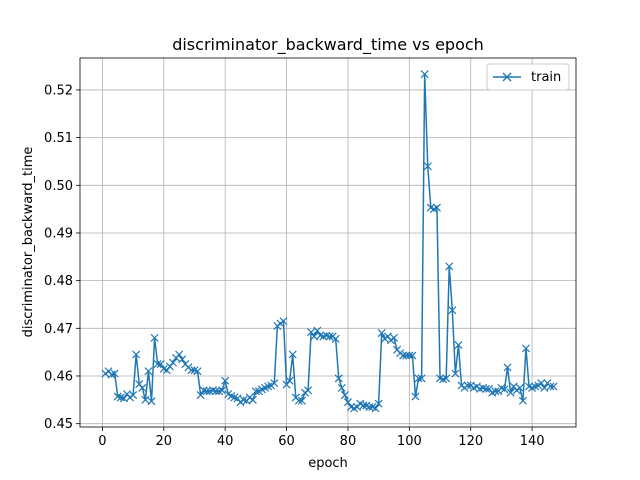 The height and width of the screenshot is (480, 640). What do you see at coordinates (28, 242) in the screenshot?
I see `y-axis-label: discriminator_backward_time` at bounding box center [28, 242].